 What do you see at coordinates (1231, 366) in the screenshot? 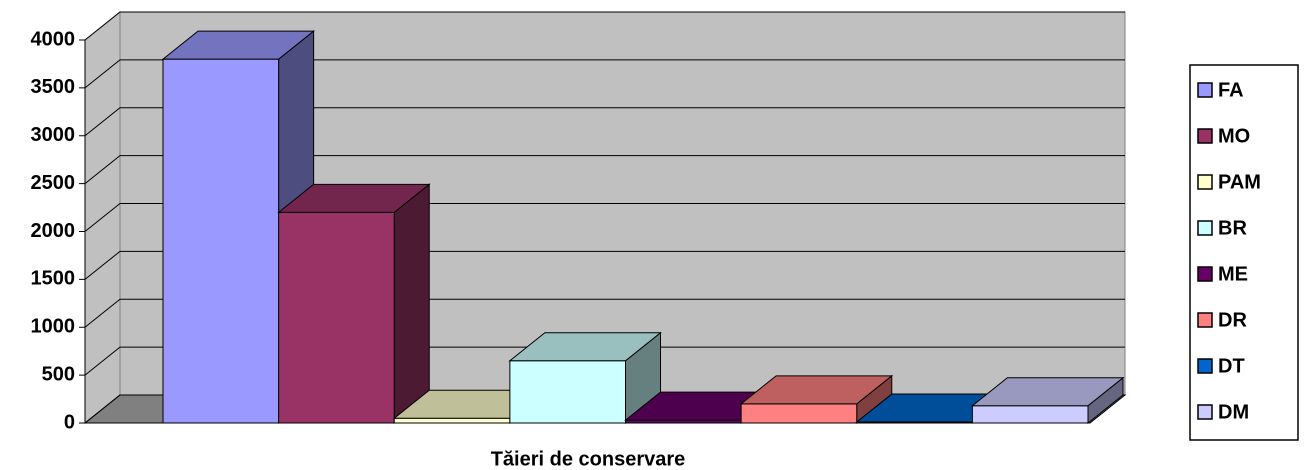
I see `legend-label: DT` at bounding box center [1231, 366].